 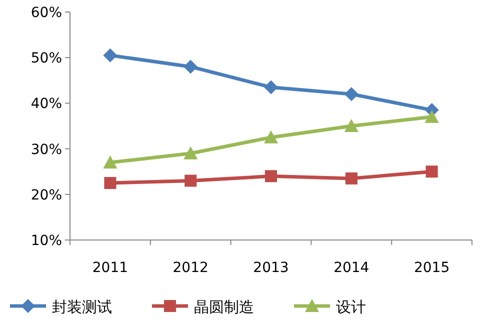 I want to click on legend-label: 设计, so click(x=351, y=307).